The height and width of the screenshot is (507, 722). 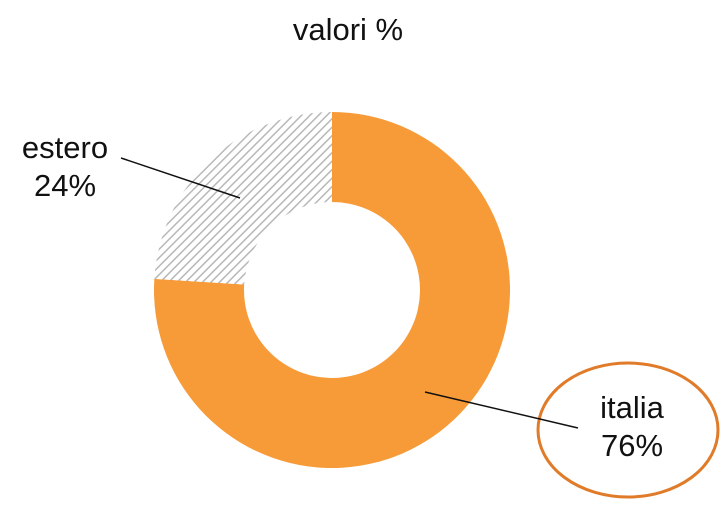 I want to click on slice-value-label: 24%, so click(x=65, y=185).